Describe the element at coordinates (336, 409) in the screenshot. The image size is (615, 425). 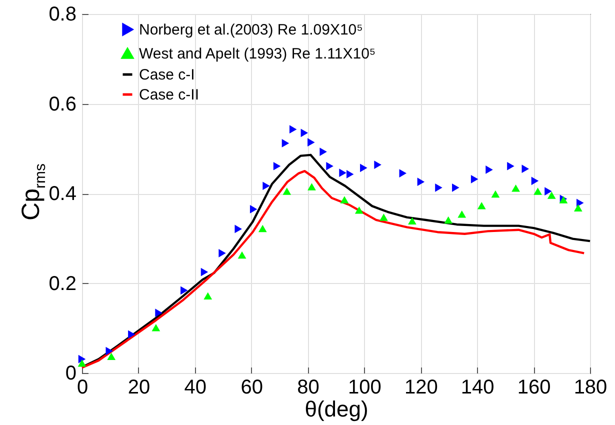
I see `x-axis-title: θ(deg)` at that location.